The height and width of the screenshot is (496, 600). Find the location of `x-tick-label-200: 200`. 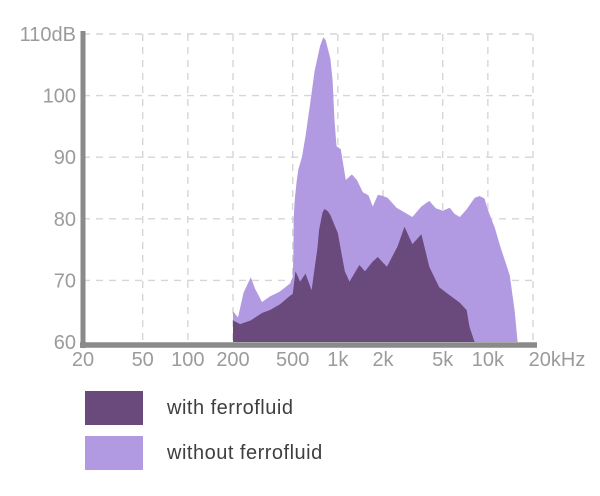

x-tick-label-200: 200 is located at coordinates (232, 360).